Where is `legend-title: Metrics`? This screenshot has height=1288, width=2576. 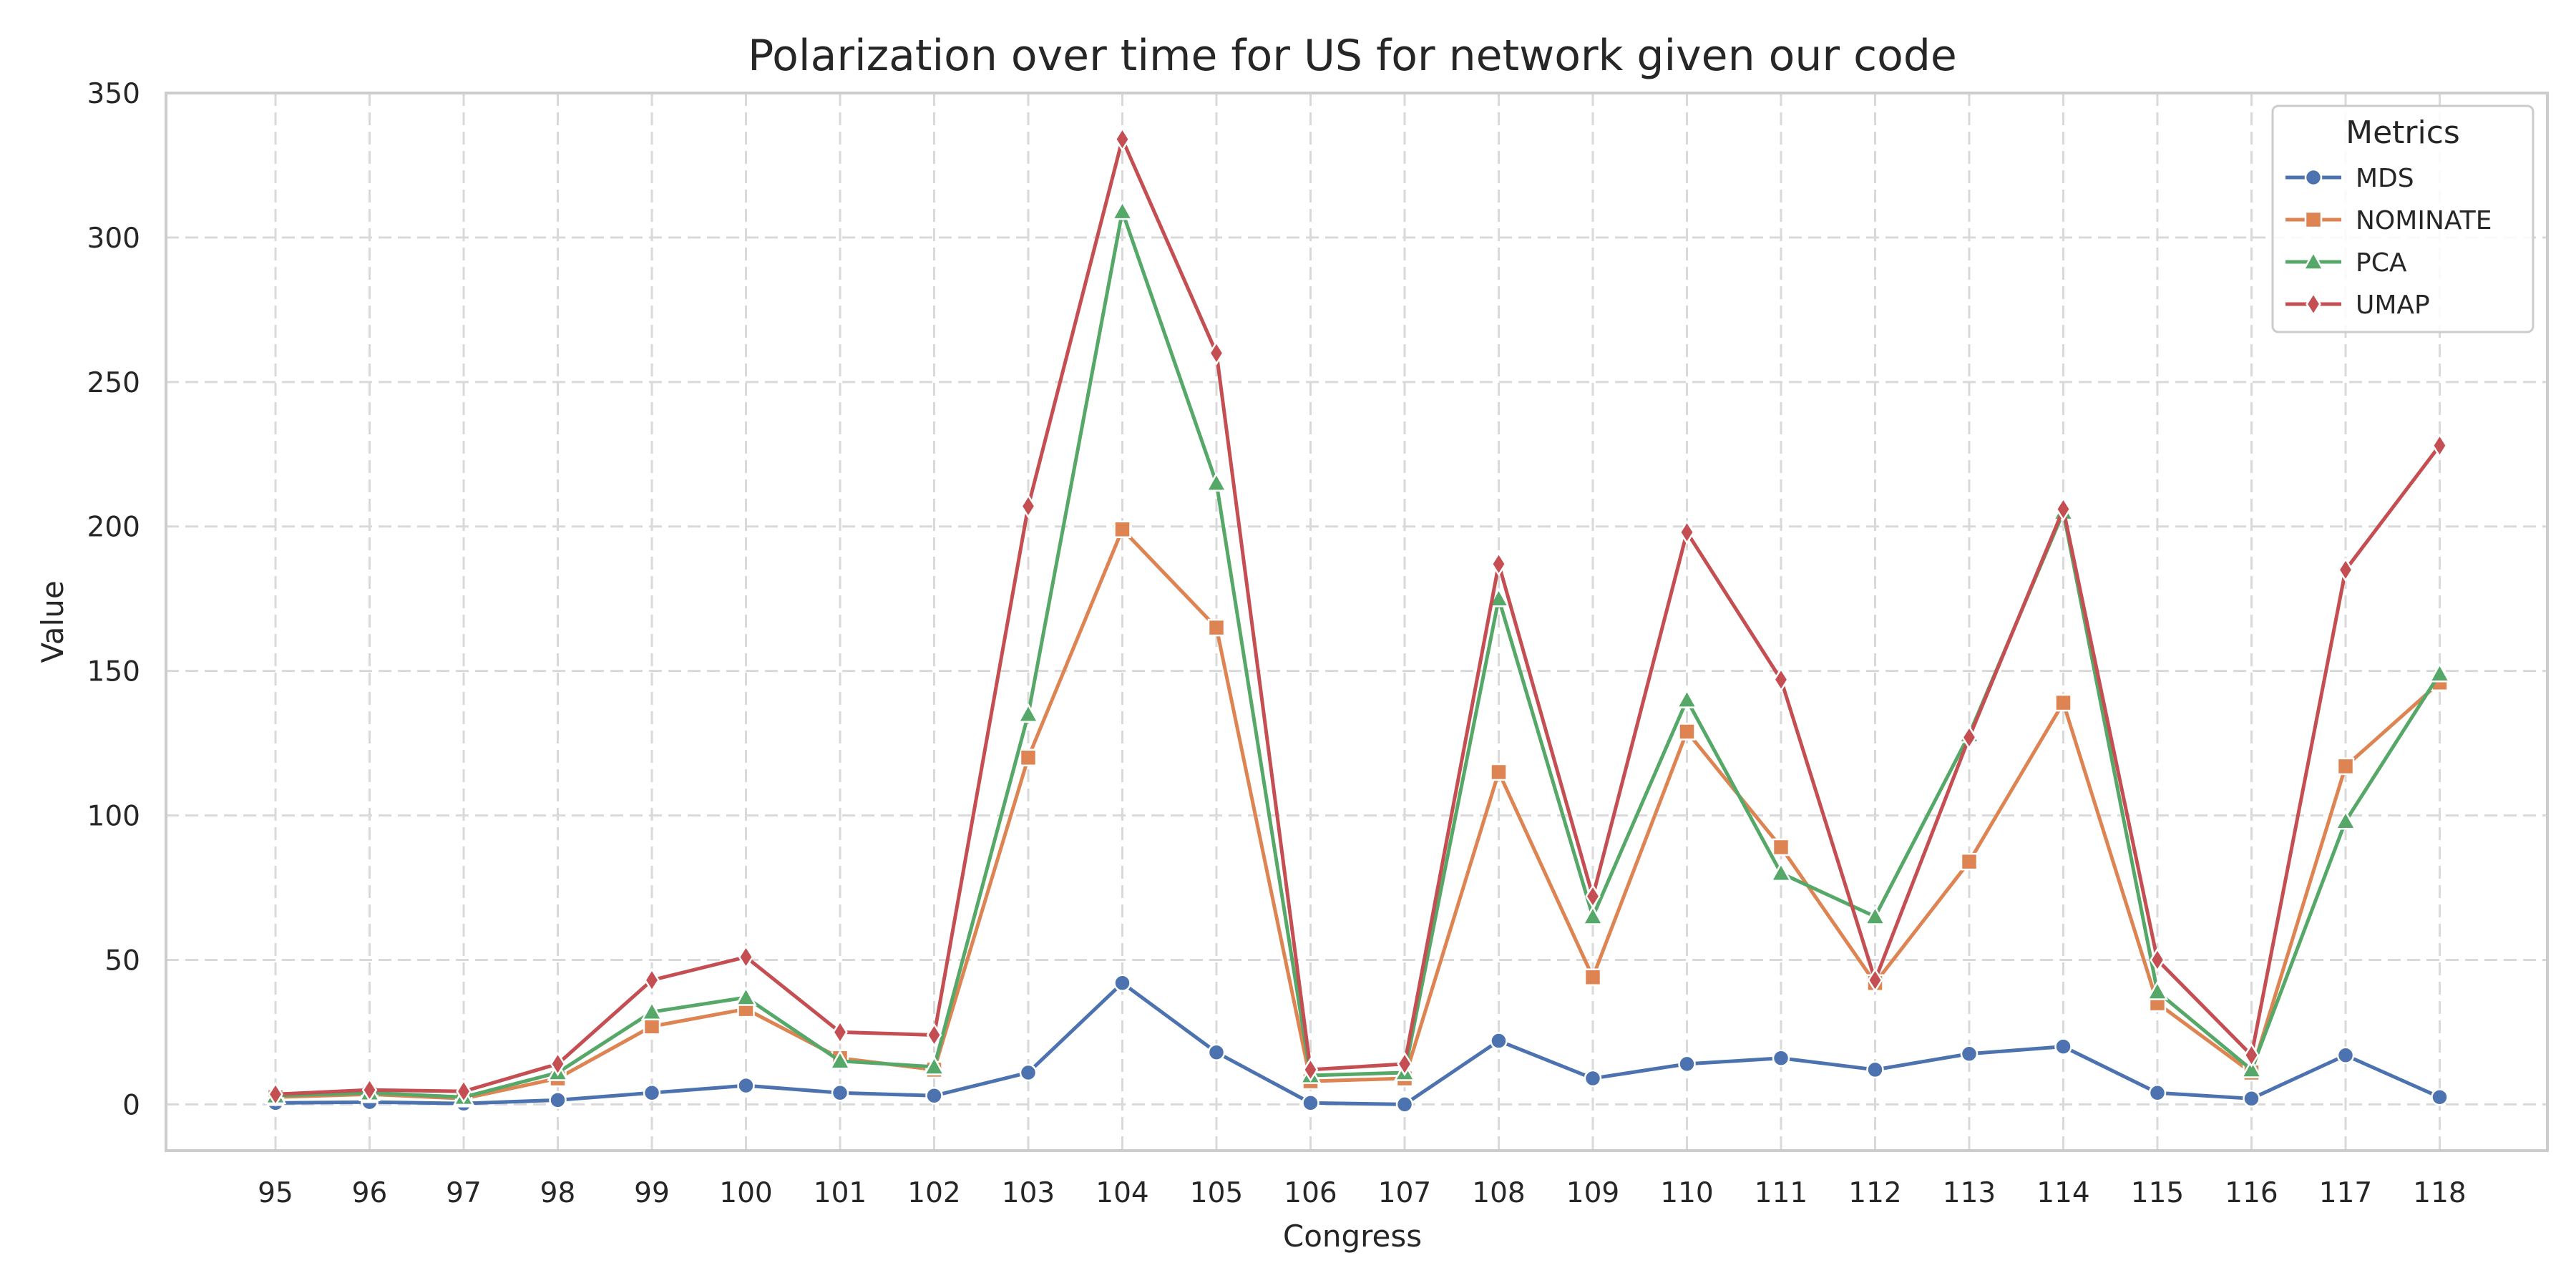
legend-title: Metrics is located at coordinates (2403, 132).